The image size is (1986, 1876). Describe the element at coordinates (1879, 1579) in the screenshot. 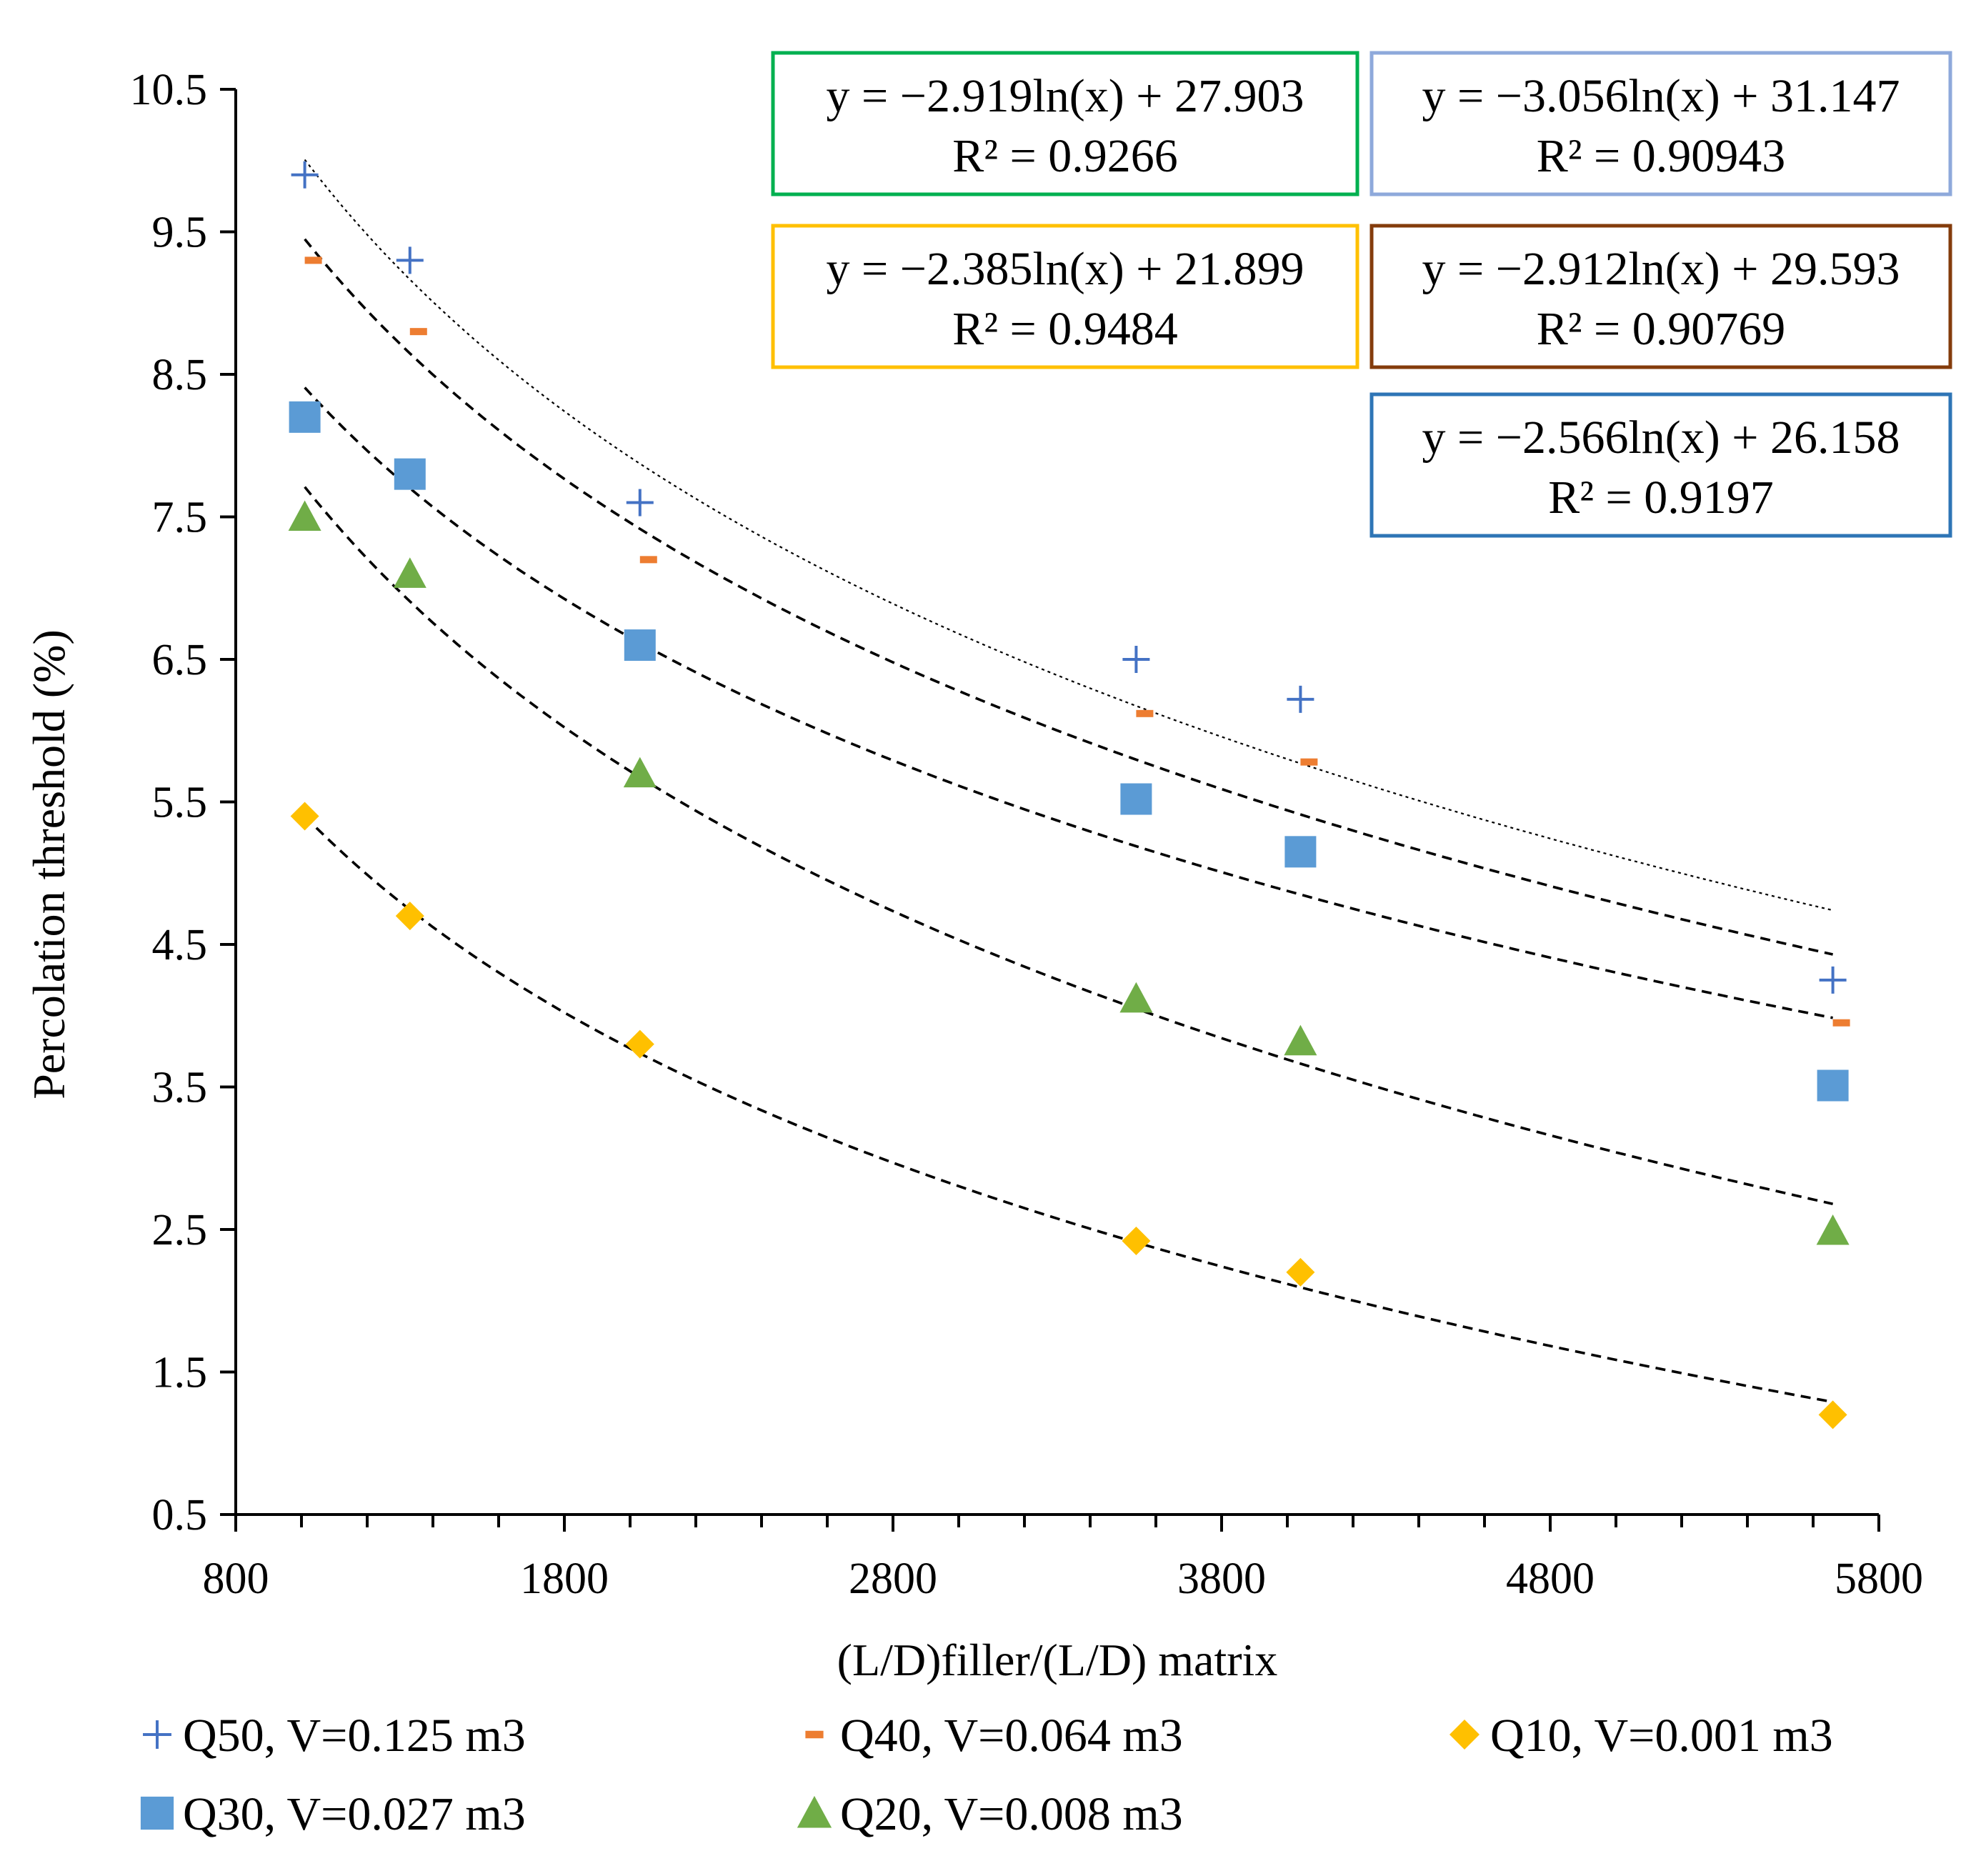

I see `x-tick-label: 5800` at that location.